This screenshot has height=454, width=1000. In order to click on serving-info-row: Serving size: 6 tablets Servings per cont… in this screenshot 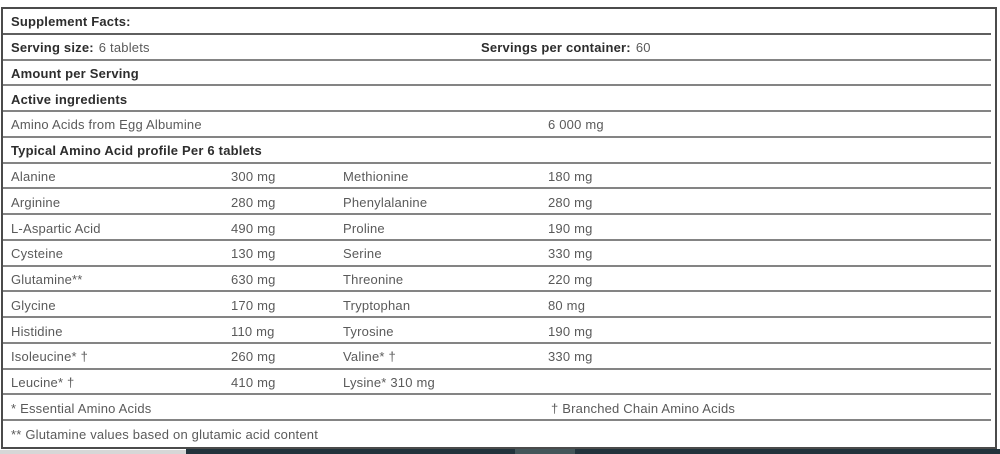, I will do `click(499, 48)`.